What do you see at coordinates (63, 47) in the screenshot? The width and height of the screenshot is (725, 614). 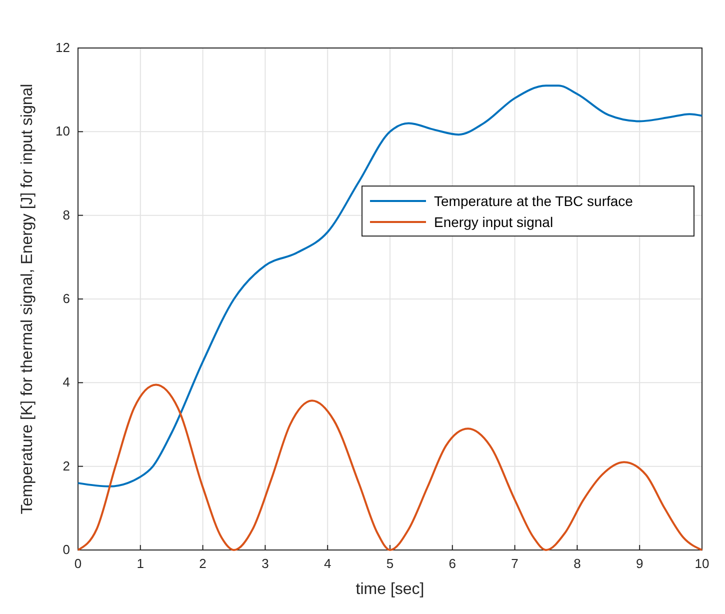 I see `y-tick-label: 12` at bounding box center [63, 47].